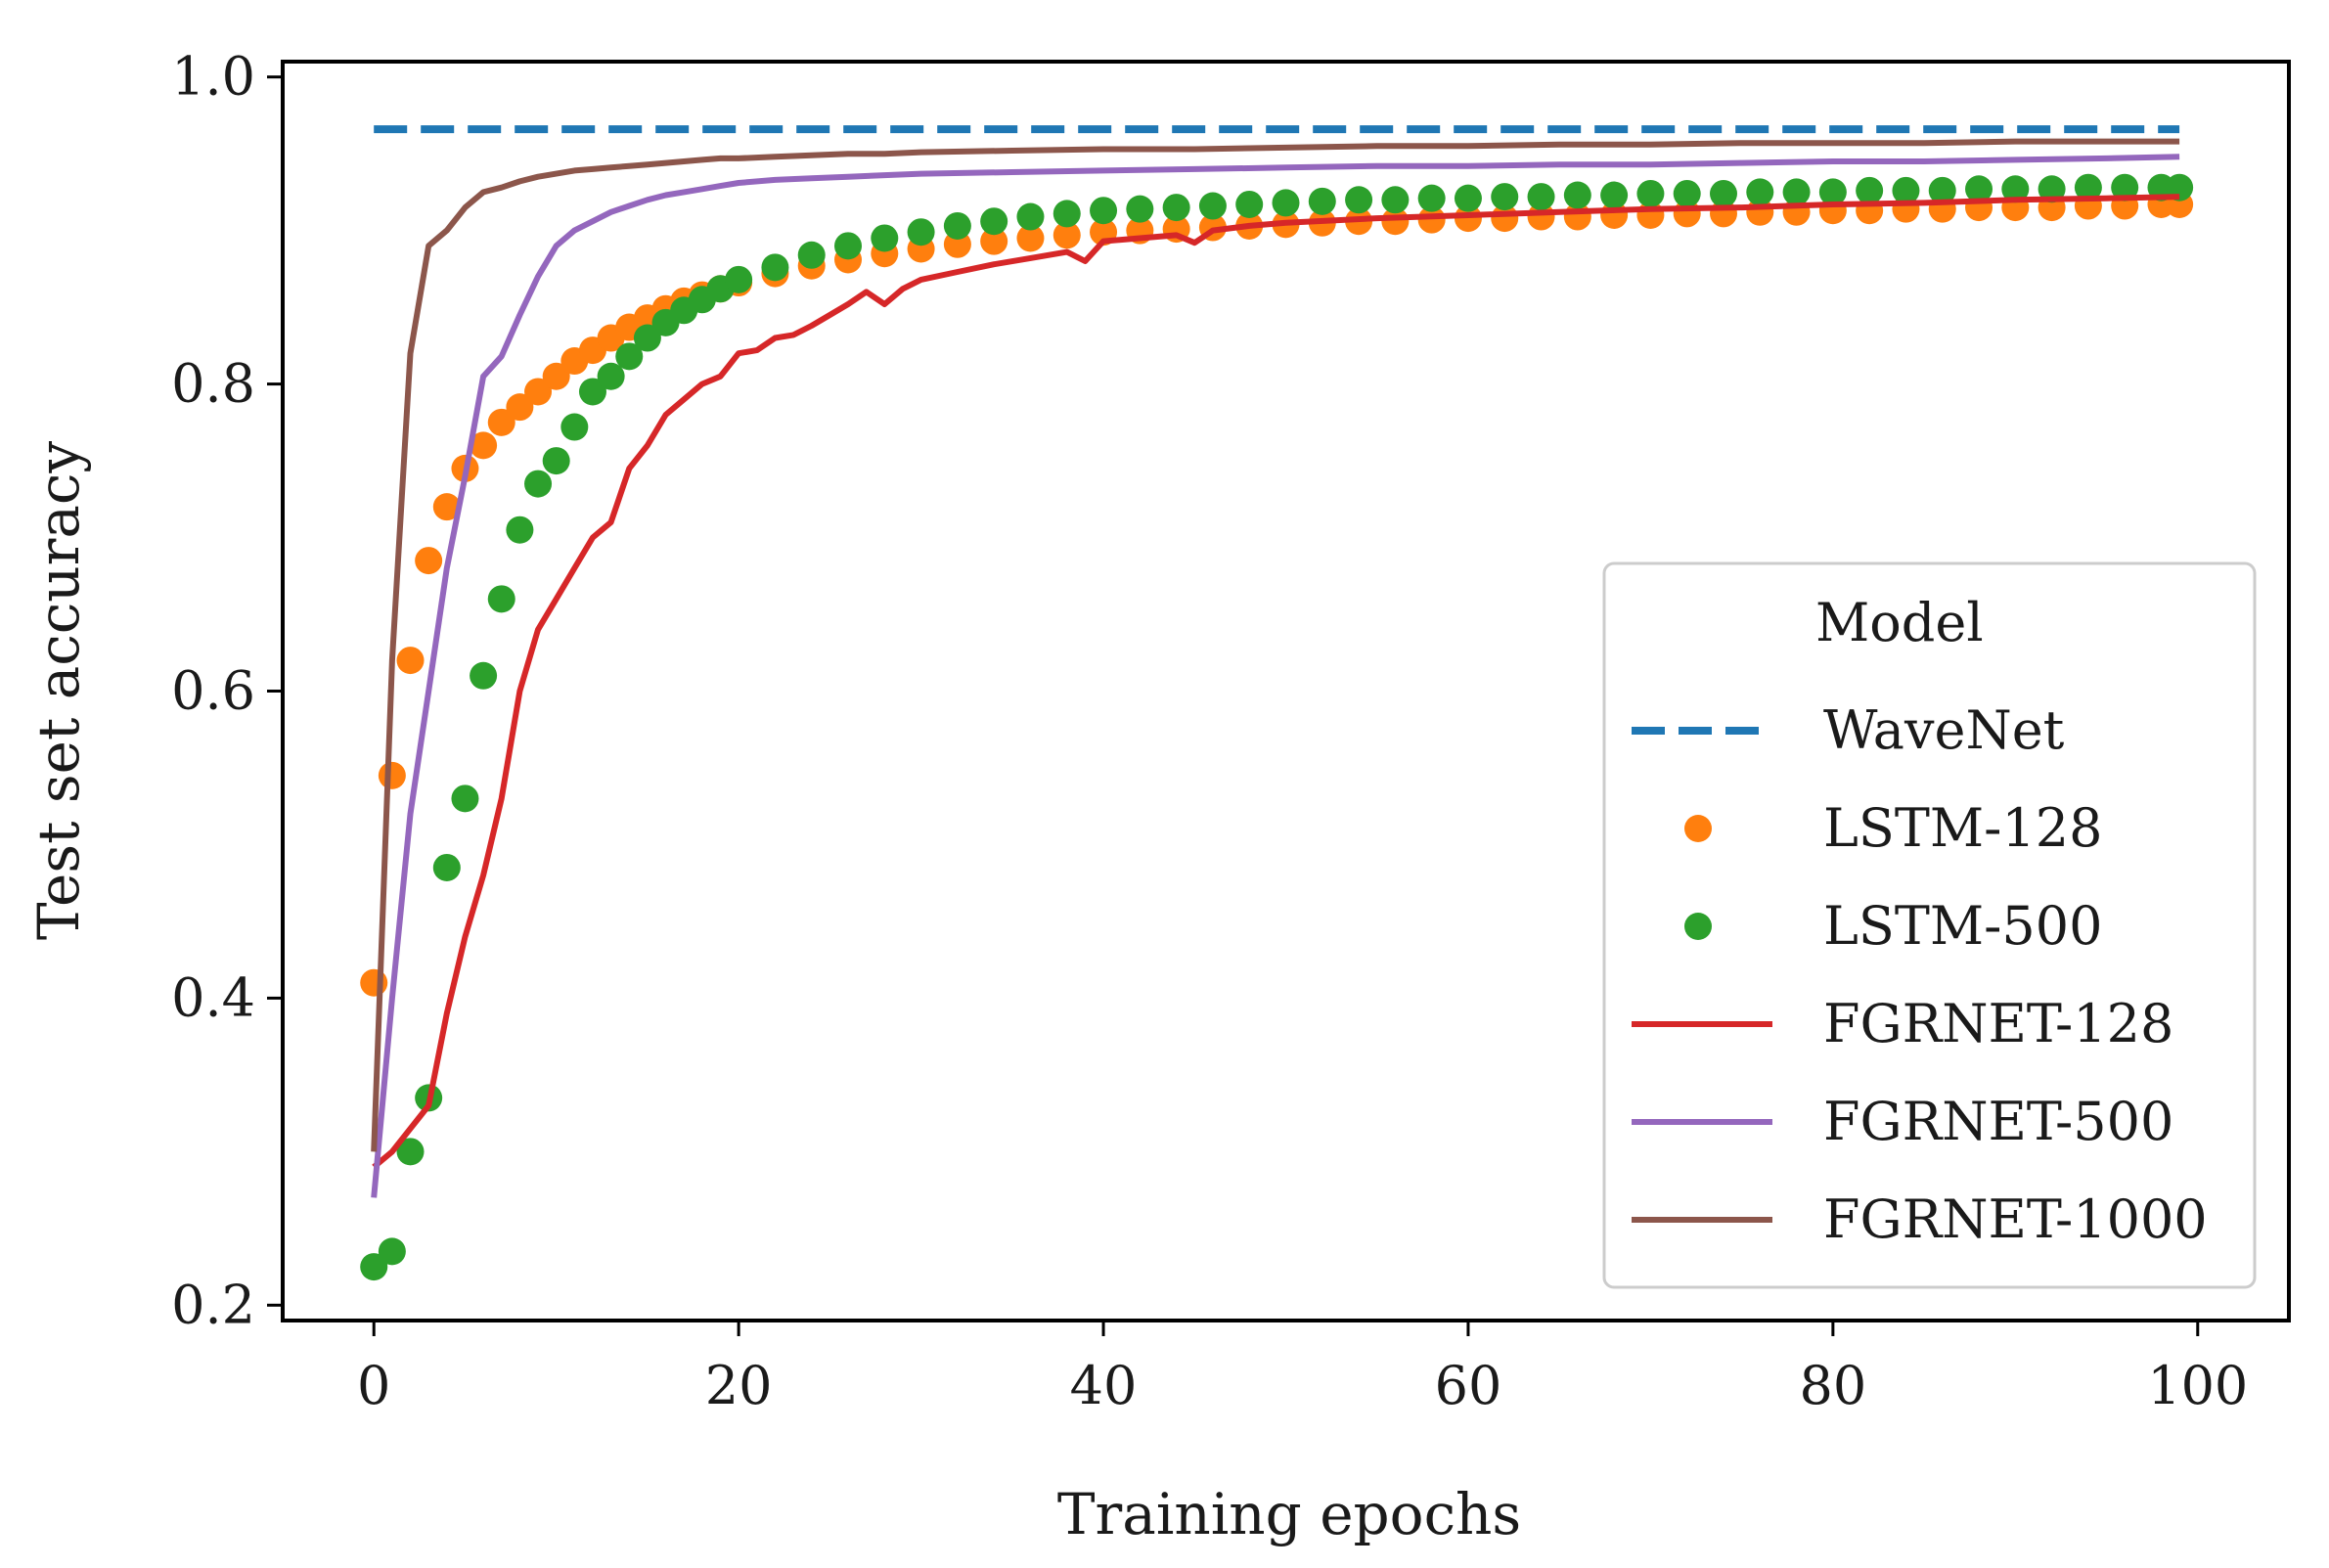 The image size is (2329, 1568). I want to click on y-tick-label: 0.6, so click(213, 691).